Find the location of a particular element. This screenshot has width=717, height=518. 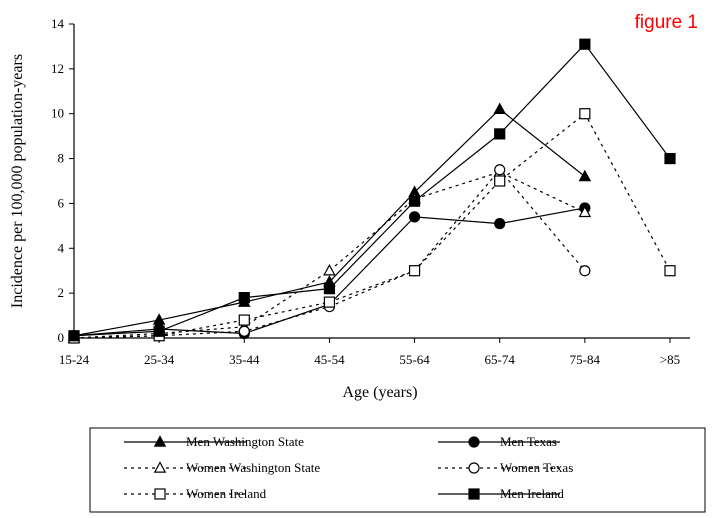

y-tick-label: 10 is located at coordinates (57, 113).